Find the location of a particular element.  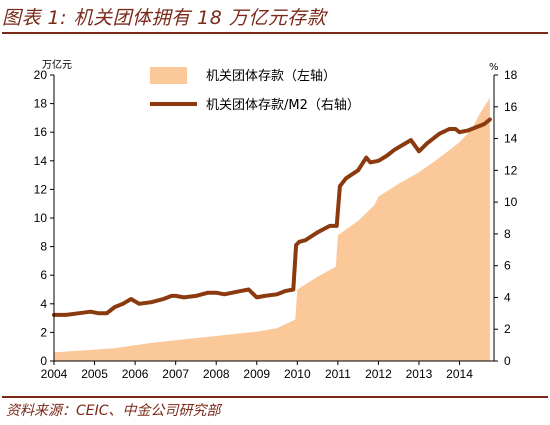

left-tick-label: 0 is located at coordinates (43, 361).